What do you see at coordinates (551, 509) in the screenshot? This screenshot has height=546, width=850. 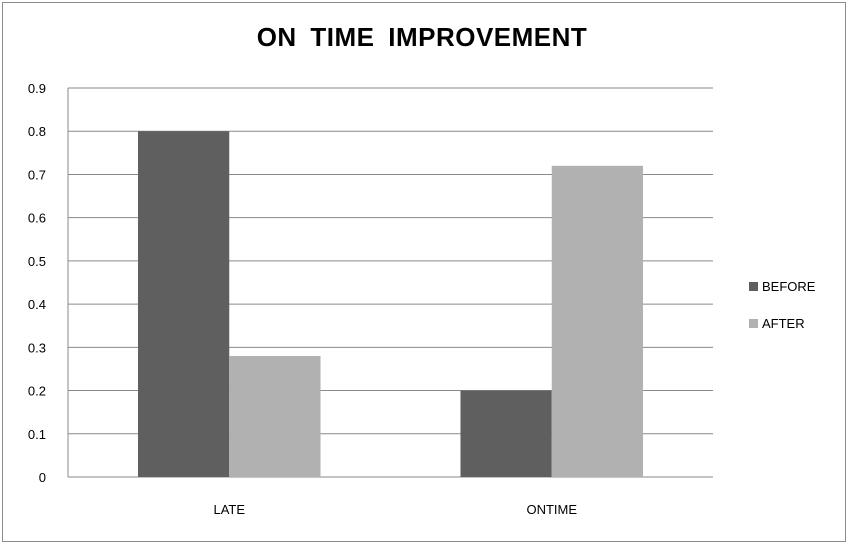 I see `x-category-label: ONTIME` at bounding box center [551, 509].